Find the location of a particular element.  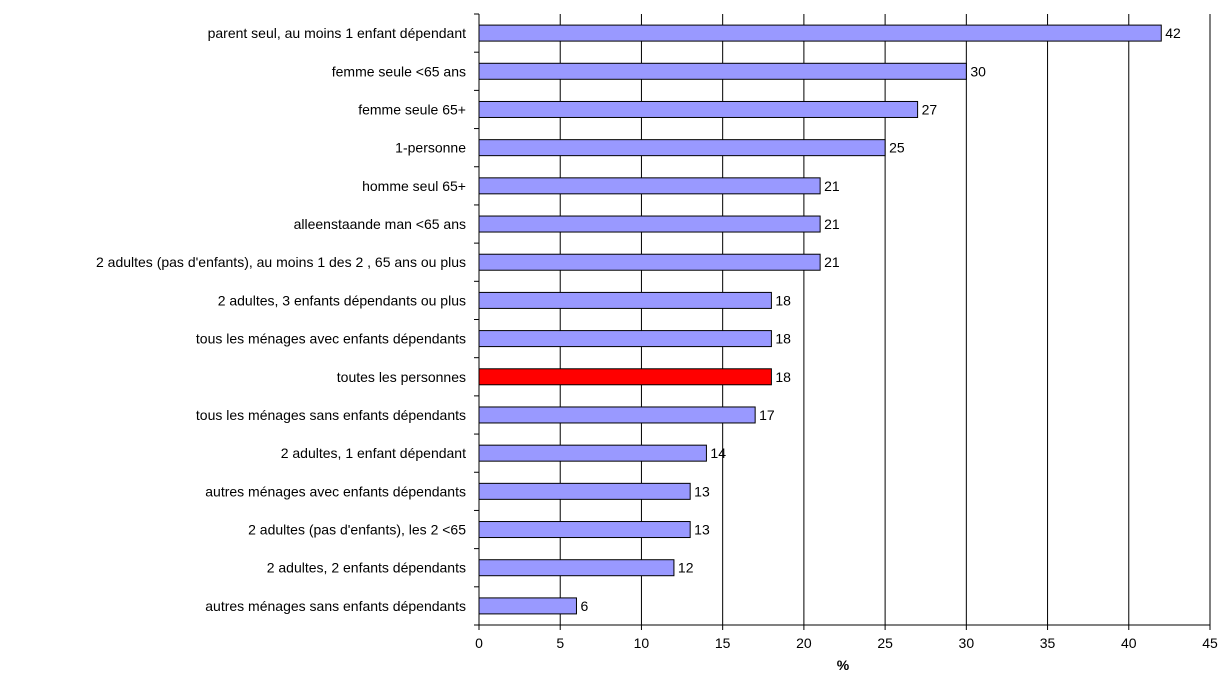

x-tick-label-25: 25 is located at coordinates (885, 643).